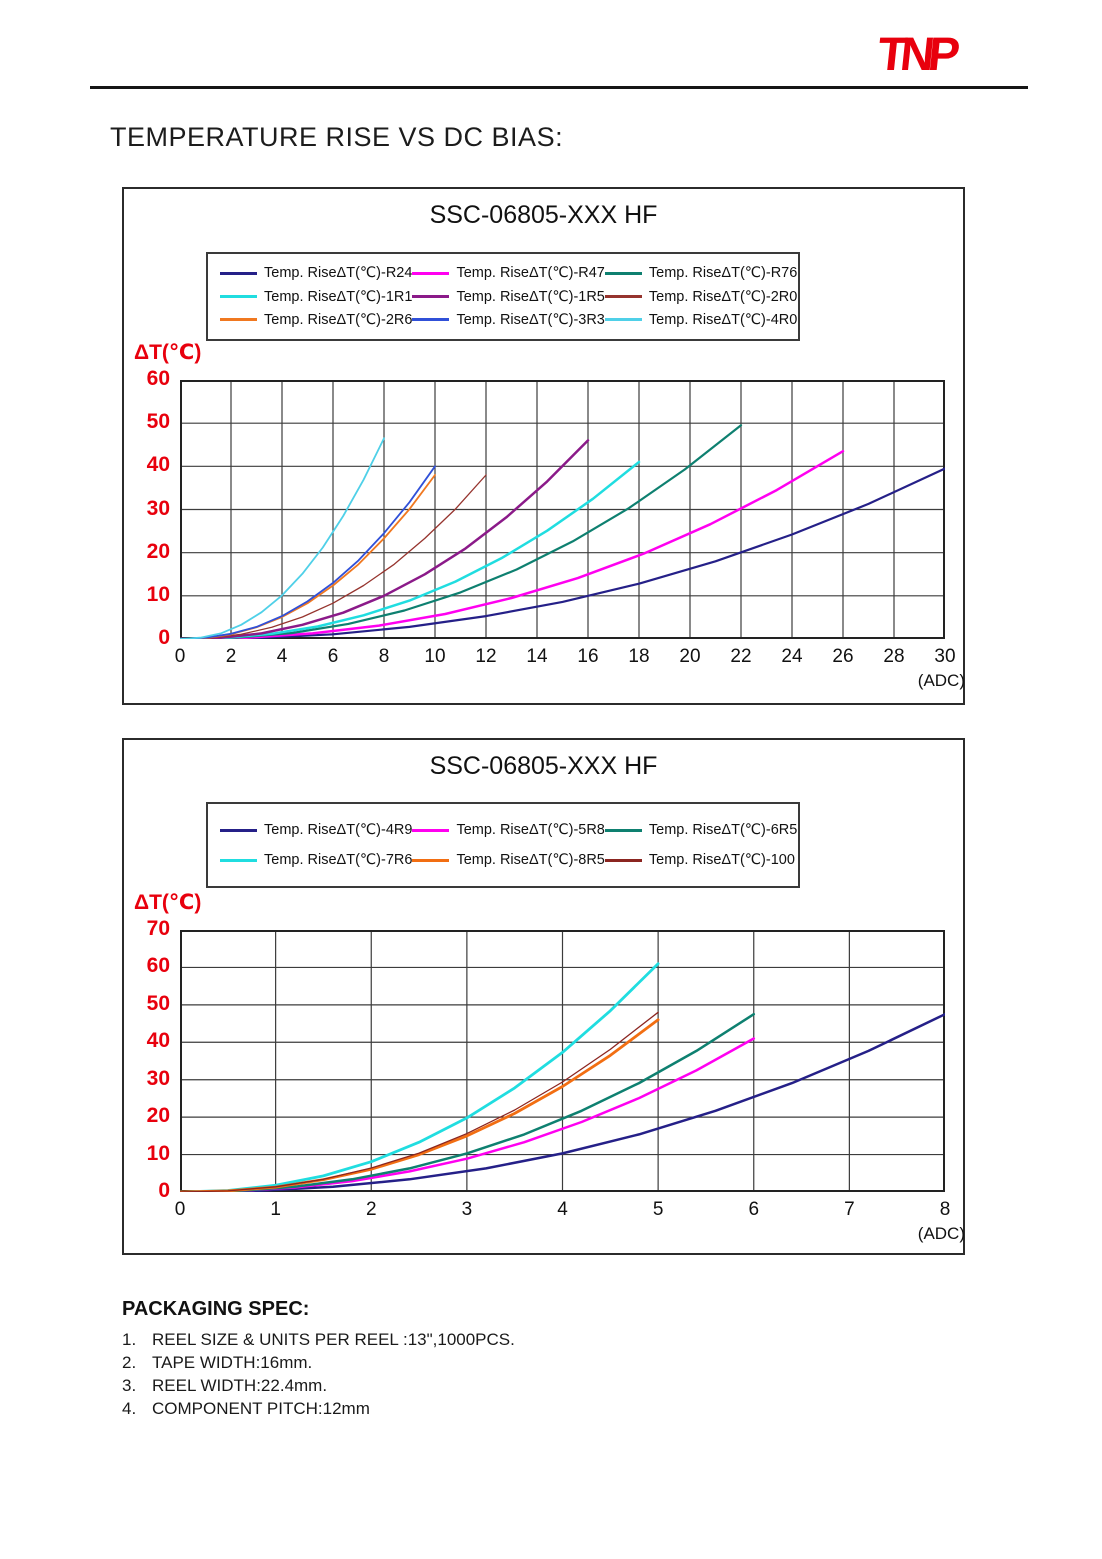 This screenshot has height=1559, width=1102. What do you see at coordinates (158, 928) in the screenshot?
I see `y-tick-label: 70` at bounding box center [158, 928].